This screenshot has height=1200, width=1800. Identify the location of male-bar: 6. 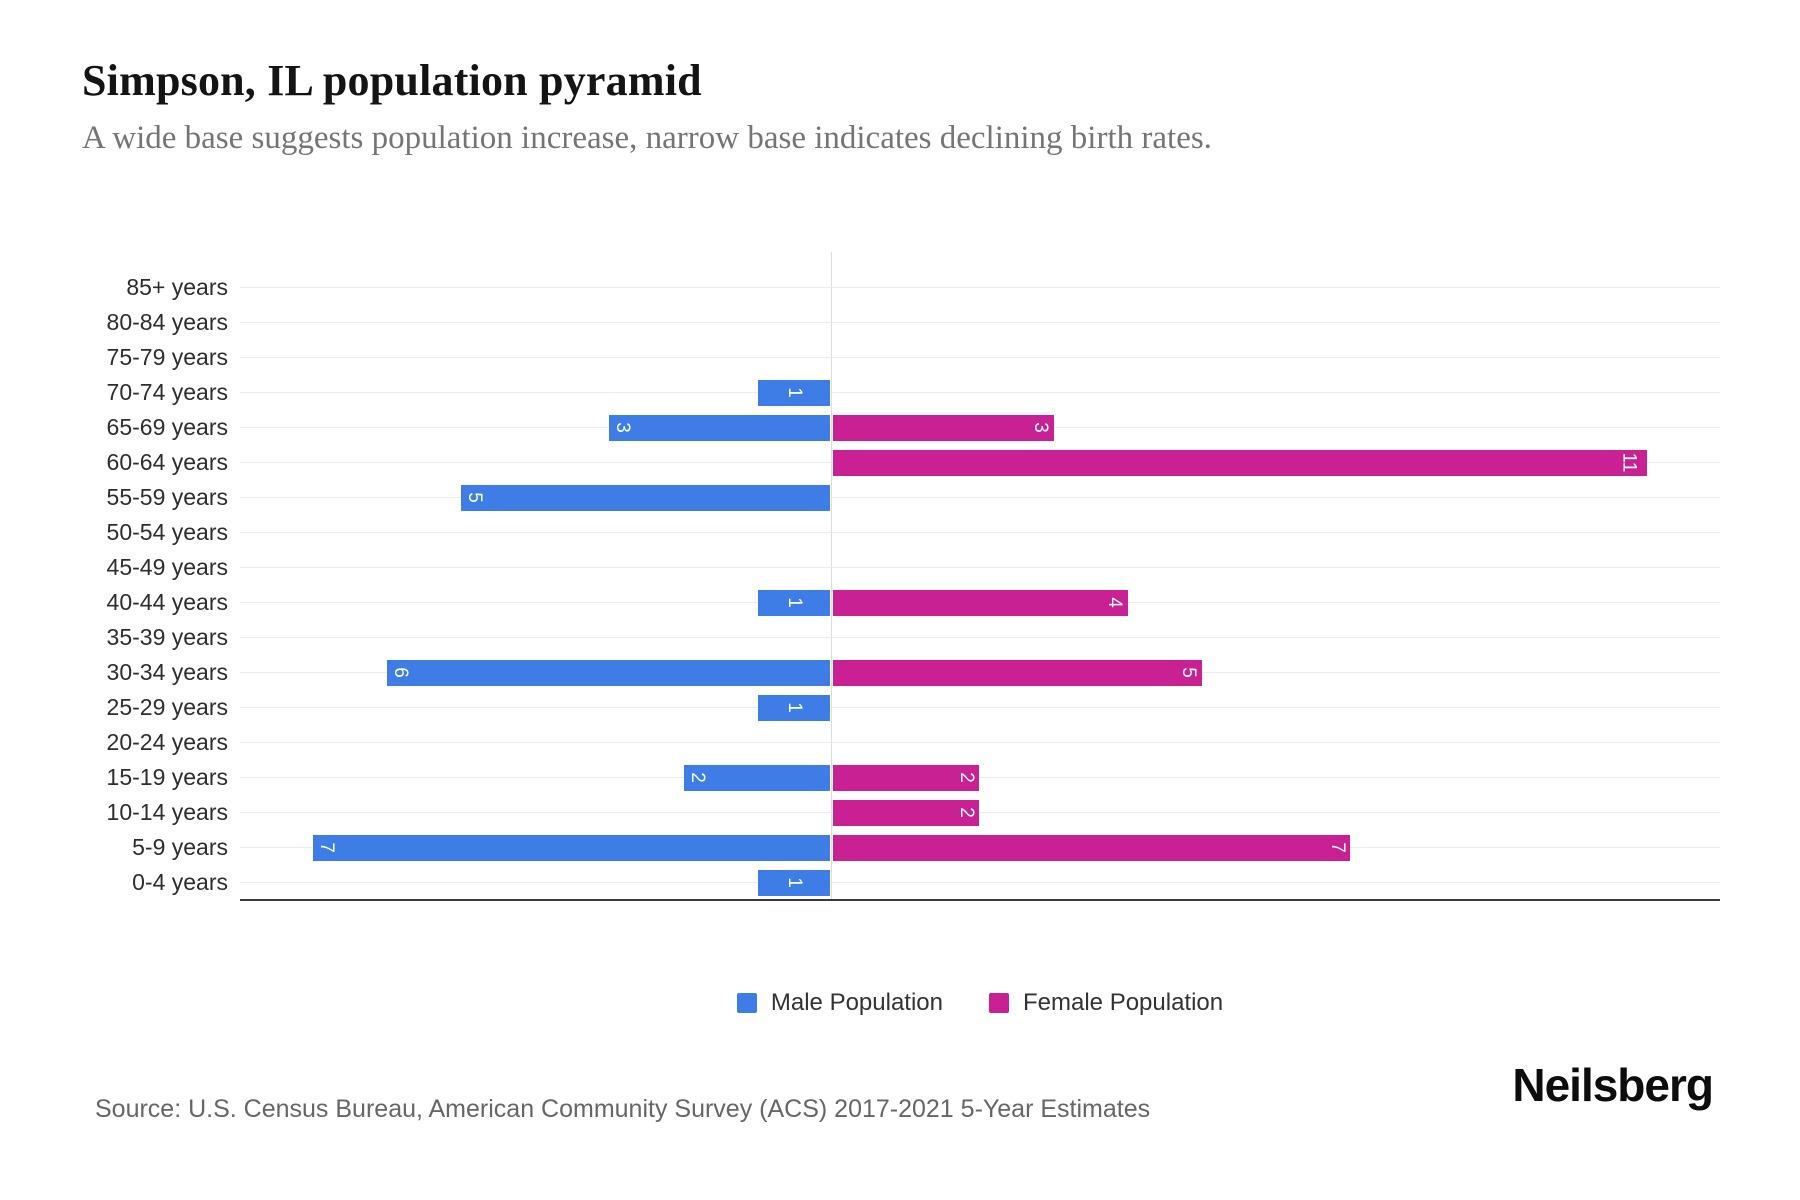
(608, 672).